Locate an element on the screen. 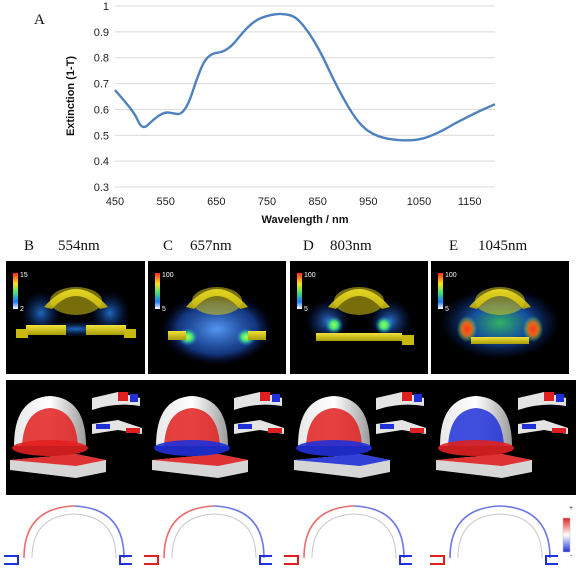 The height and width of the screenshot is (578, 582). colorbar-d is located at coordinates (299, 291).